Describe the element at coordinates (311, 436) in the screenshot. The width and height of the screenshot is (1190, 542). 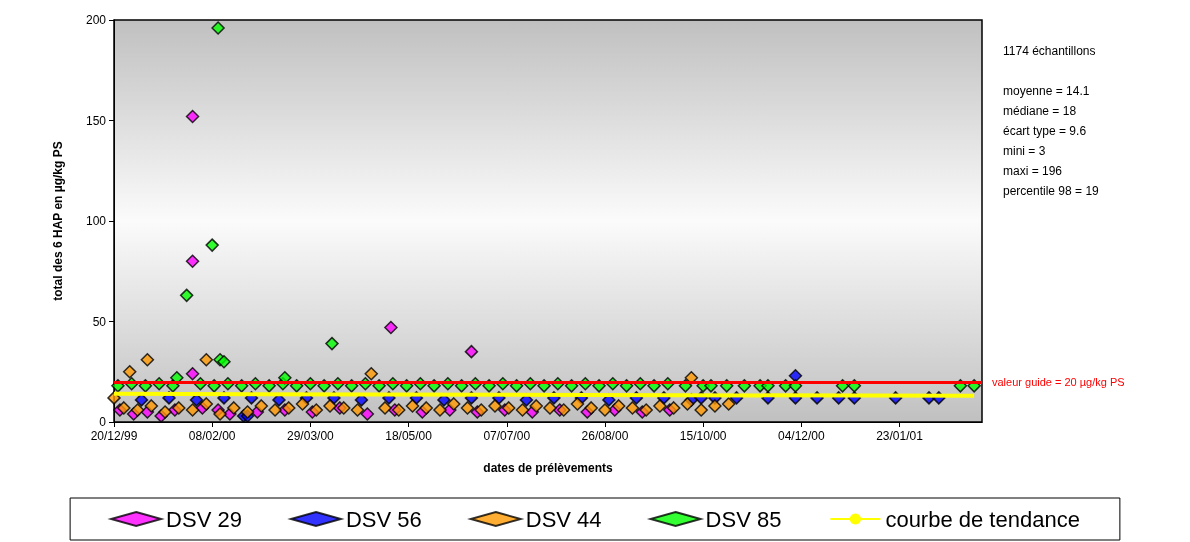
I see `x-tick-label: 29/03/00` at that location.